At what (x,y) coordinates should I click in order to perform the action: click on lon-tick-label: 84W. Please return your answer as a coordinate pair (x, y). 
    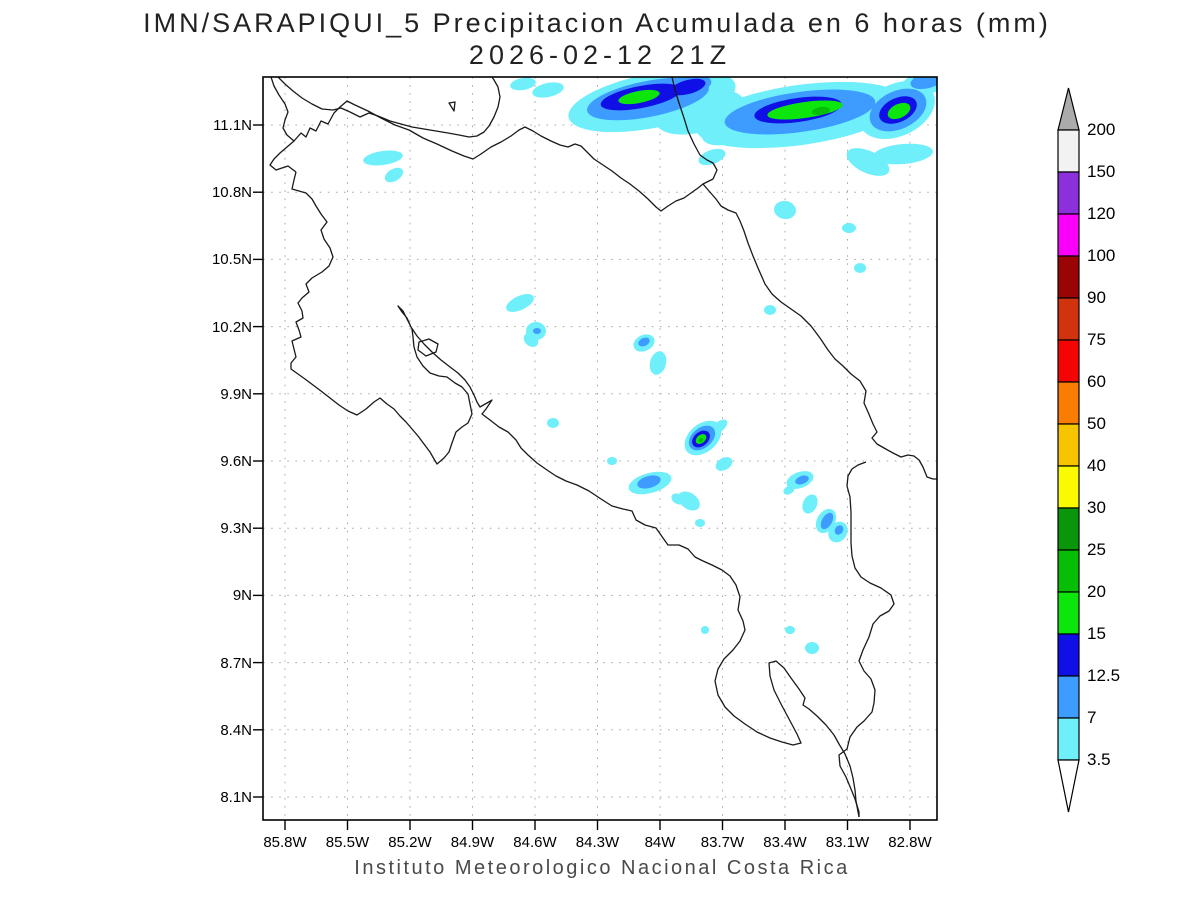
    Looking at the image, I should click on (660, 842).